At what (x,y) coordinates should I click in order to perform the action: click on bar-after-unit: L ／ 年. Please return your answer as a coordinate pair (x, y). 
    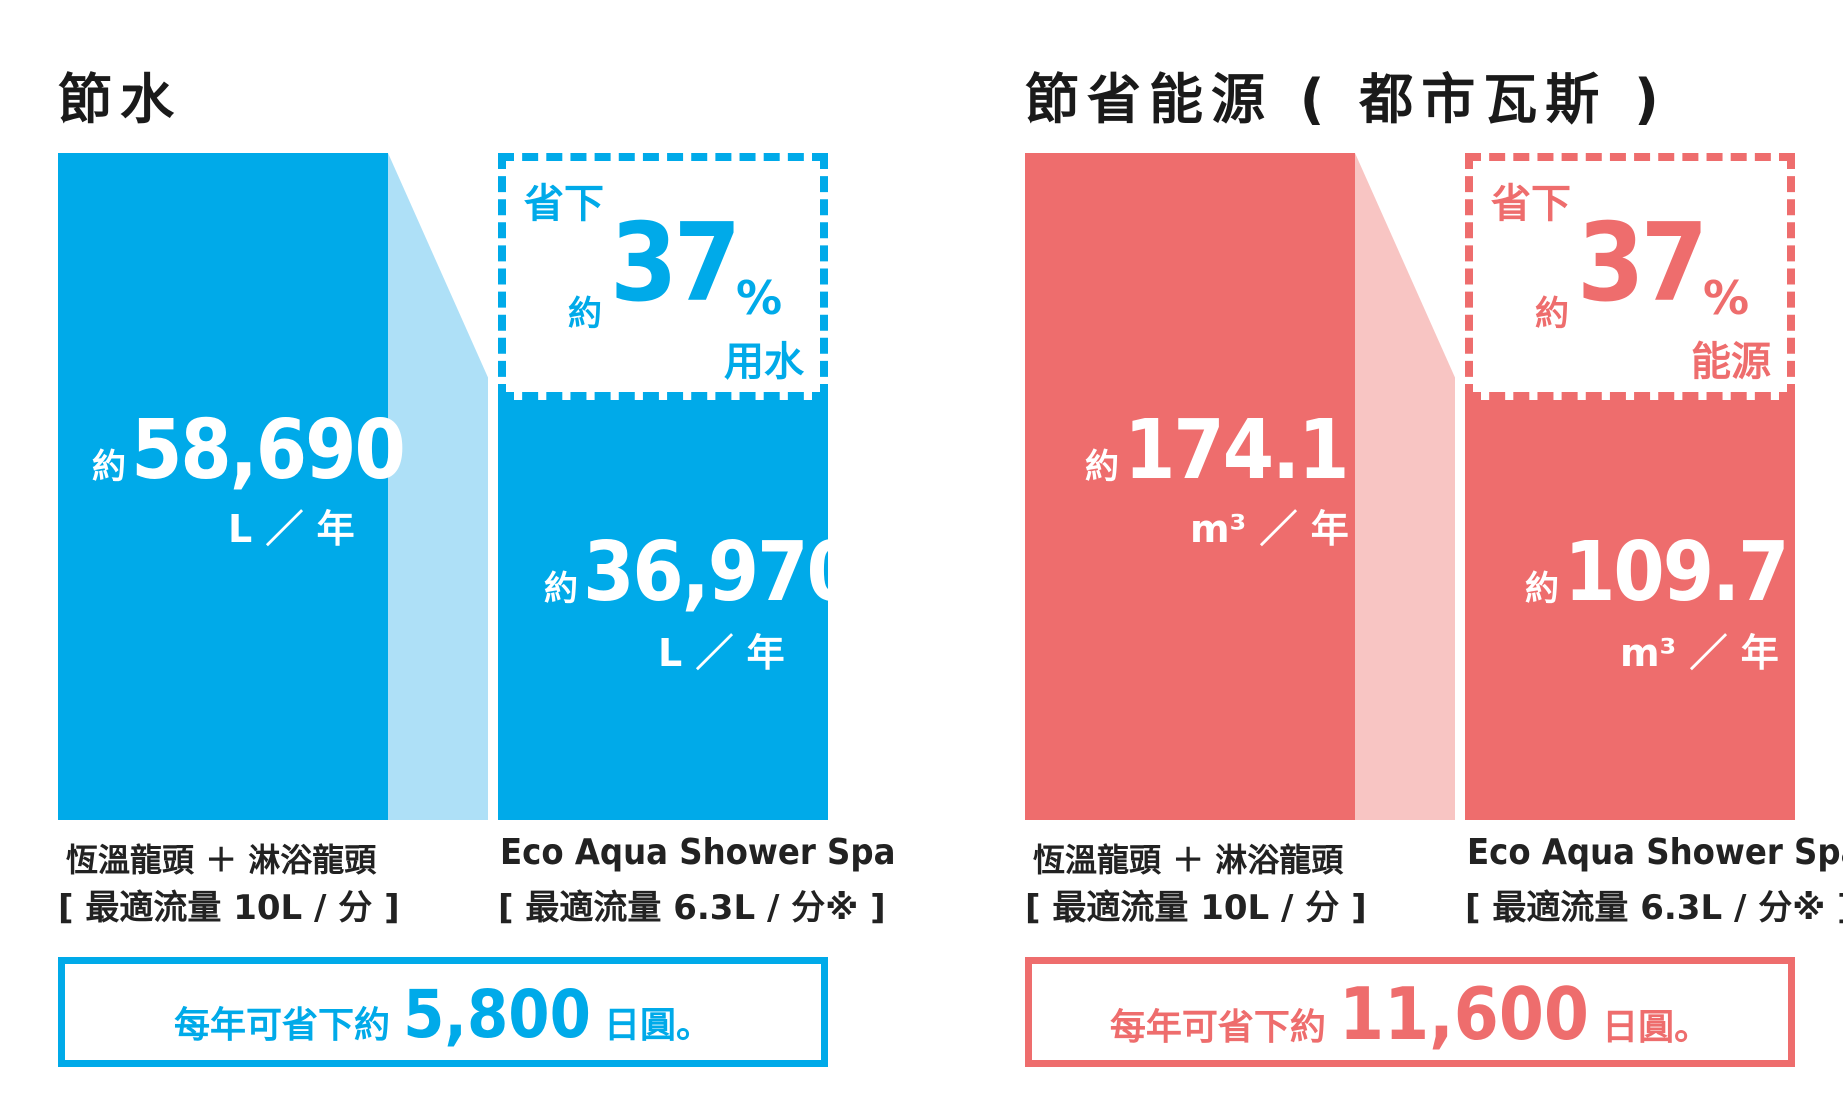
    Looking at the image, I should click on (721, 653).